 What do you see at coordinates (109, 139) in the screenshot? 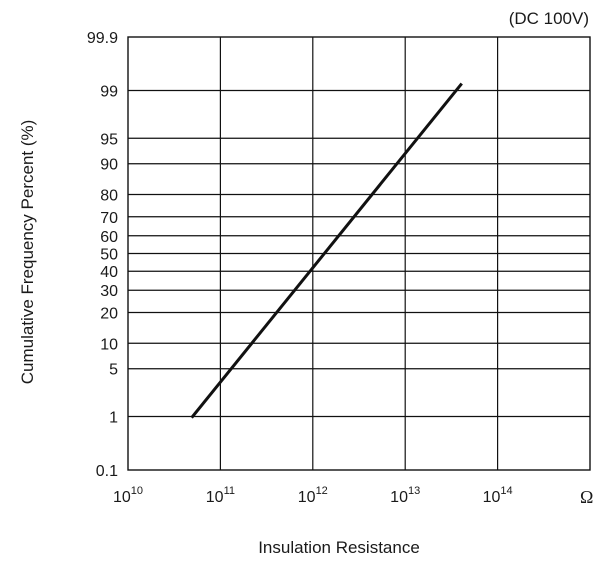
I see `y-tick-label: 95` at bounding box center [109, 139].